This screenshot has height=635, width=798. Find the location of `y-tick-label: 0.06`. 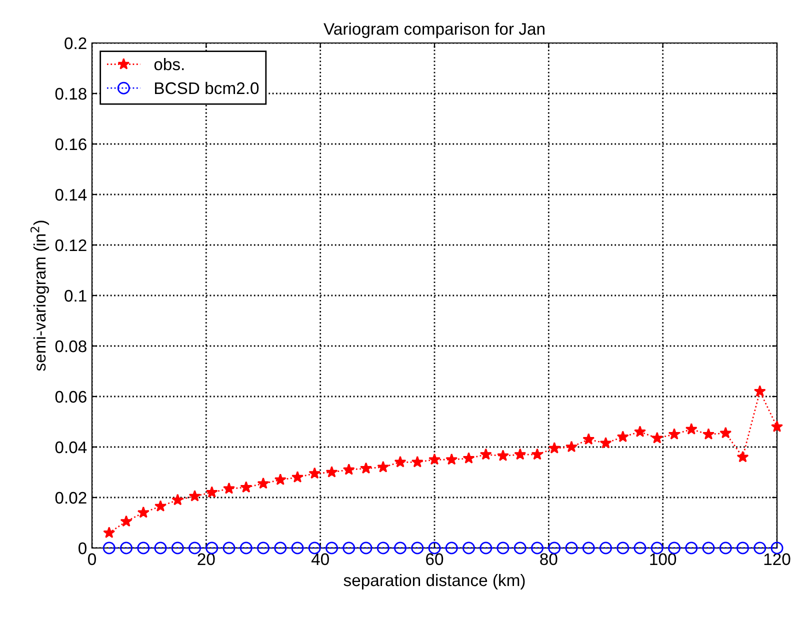

y-tick-label: 0.06 is located at coordinates (70, 396).